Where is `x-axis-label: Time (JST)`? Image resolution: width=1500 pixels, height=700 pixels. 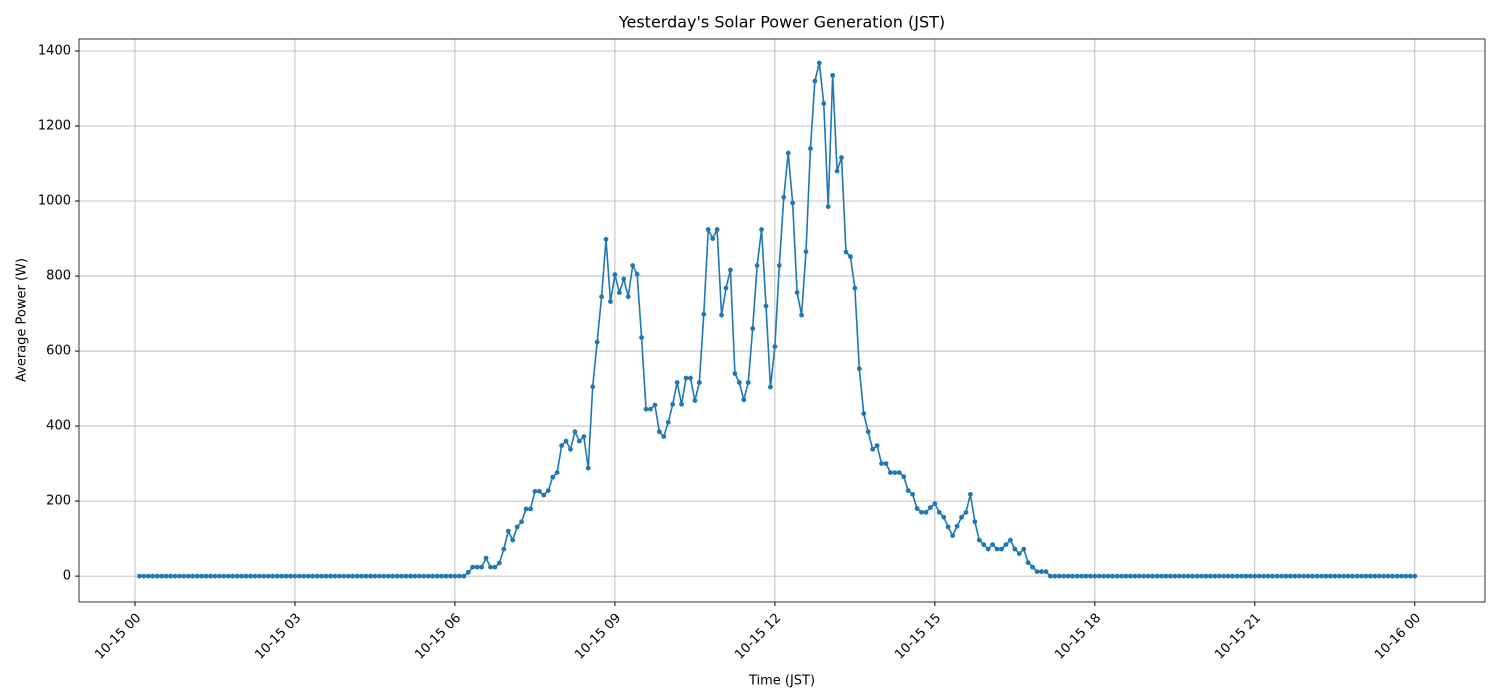
x-axis-label: Time (JST) is located at coordinates (781, 681).